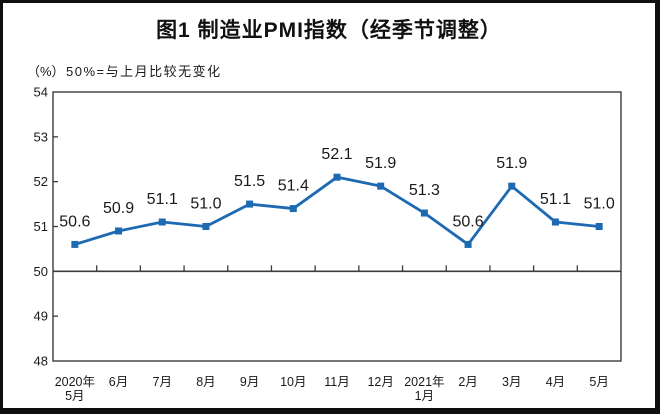 The width and height of the screenshot is (660, 414). What do you see at coordinates (424, 389) in the screenshot?
I see `x-axis-label: 2021年 1月` at bounding box center [424, 389].